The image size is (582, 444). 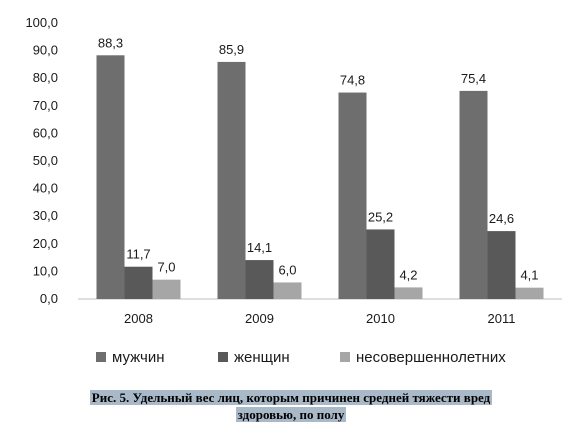 I want to click on x-tick-label: 2008, so click(x=138, y=318).